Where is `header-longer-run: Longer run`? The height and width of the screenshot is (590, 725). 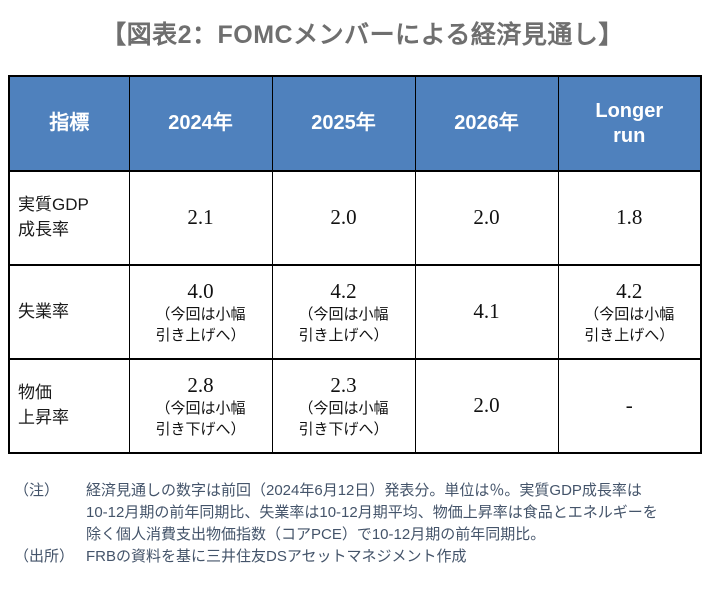
header-longer-run: Longer run is located at coordinates (629, 123).